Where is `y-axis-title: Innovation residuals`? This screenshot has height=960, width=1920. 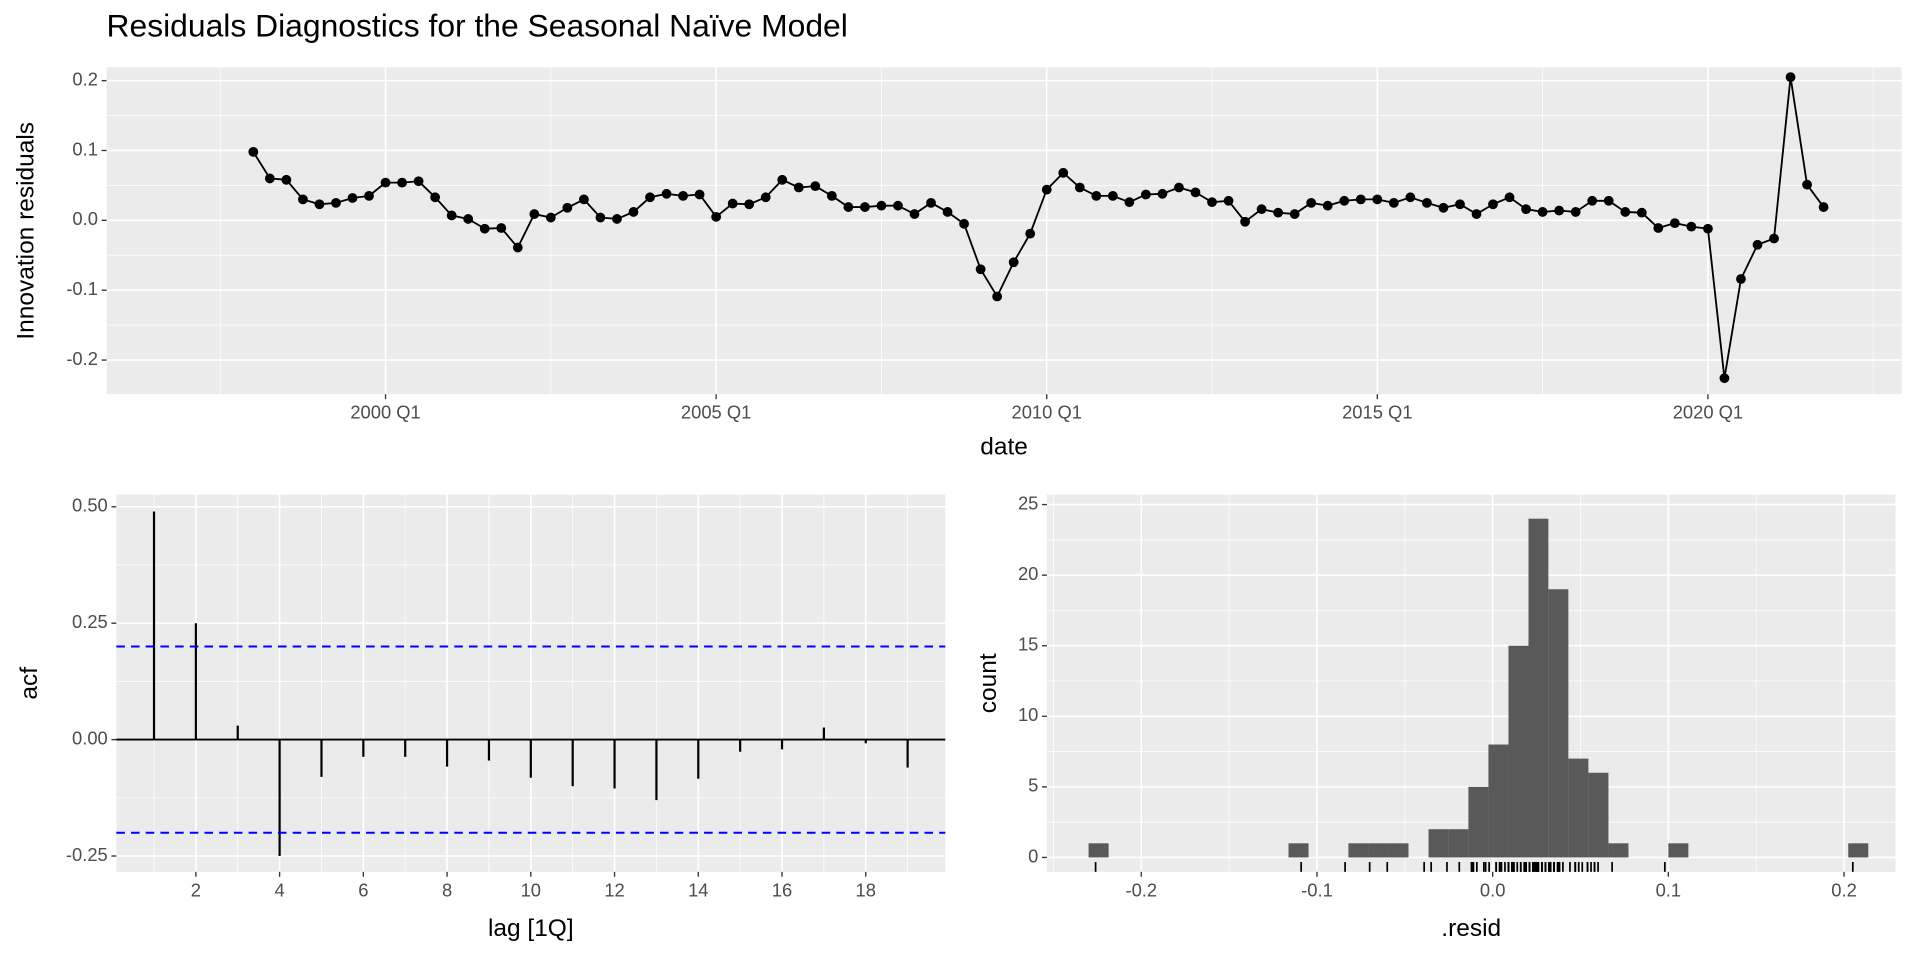 y-axis-title: Innovation residuals is located at coordinates (25, 231).